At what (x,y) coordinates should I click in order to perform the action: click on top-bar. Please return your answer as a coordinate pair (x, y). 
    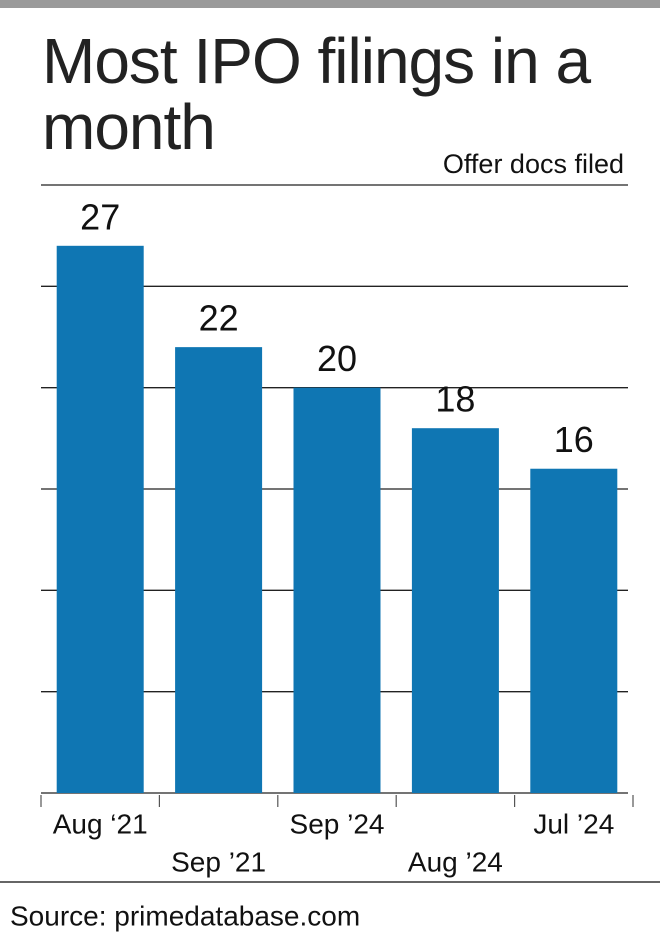
    Looking at the image, I should click on (330, 4).